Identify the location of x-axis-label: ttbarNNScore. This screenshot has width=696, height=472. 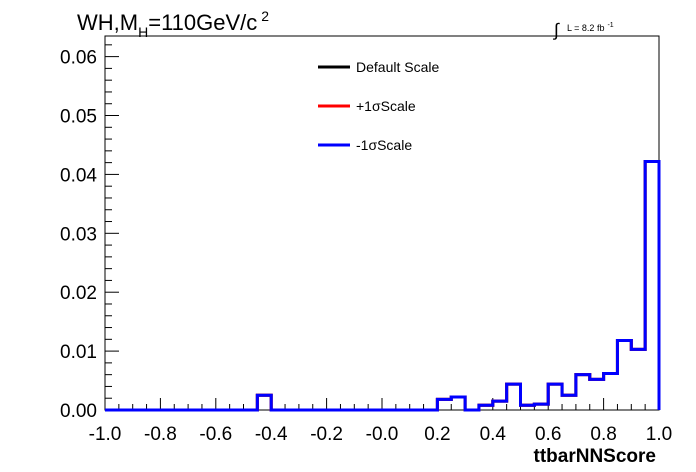
(595, 456).